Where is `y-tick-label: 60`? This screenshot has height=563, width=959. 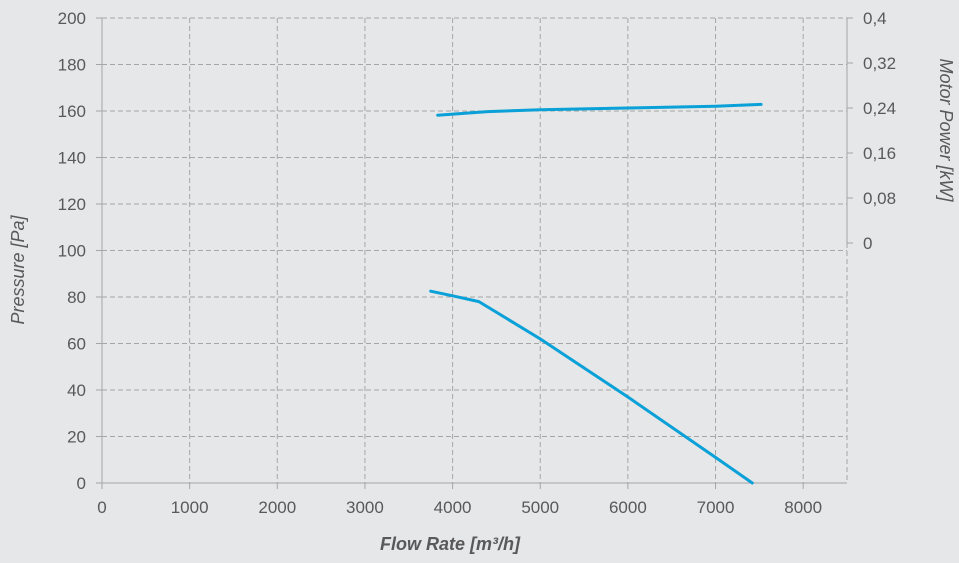 y-tick-label: 60 is located at coordinates (76, 344).